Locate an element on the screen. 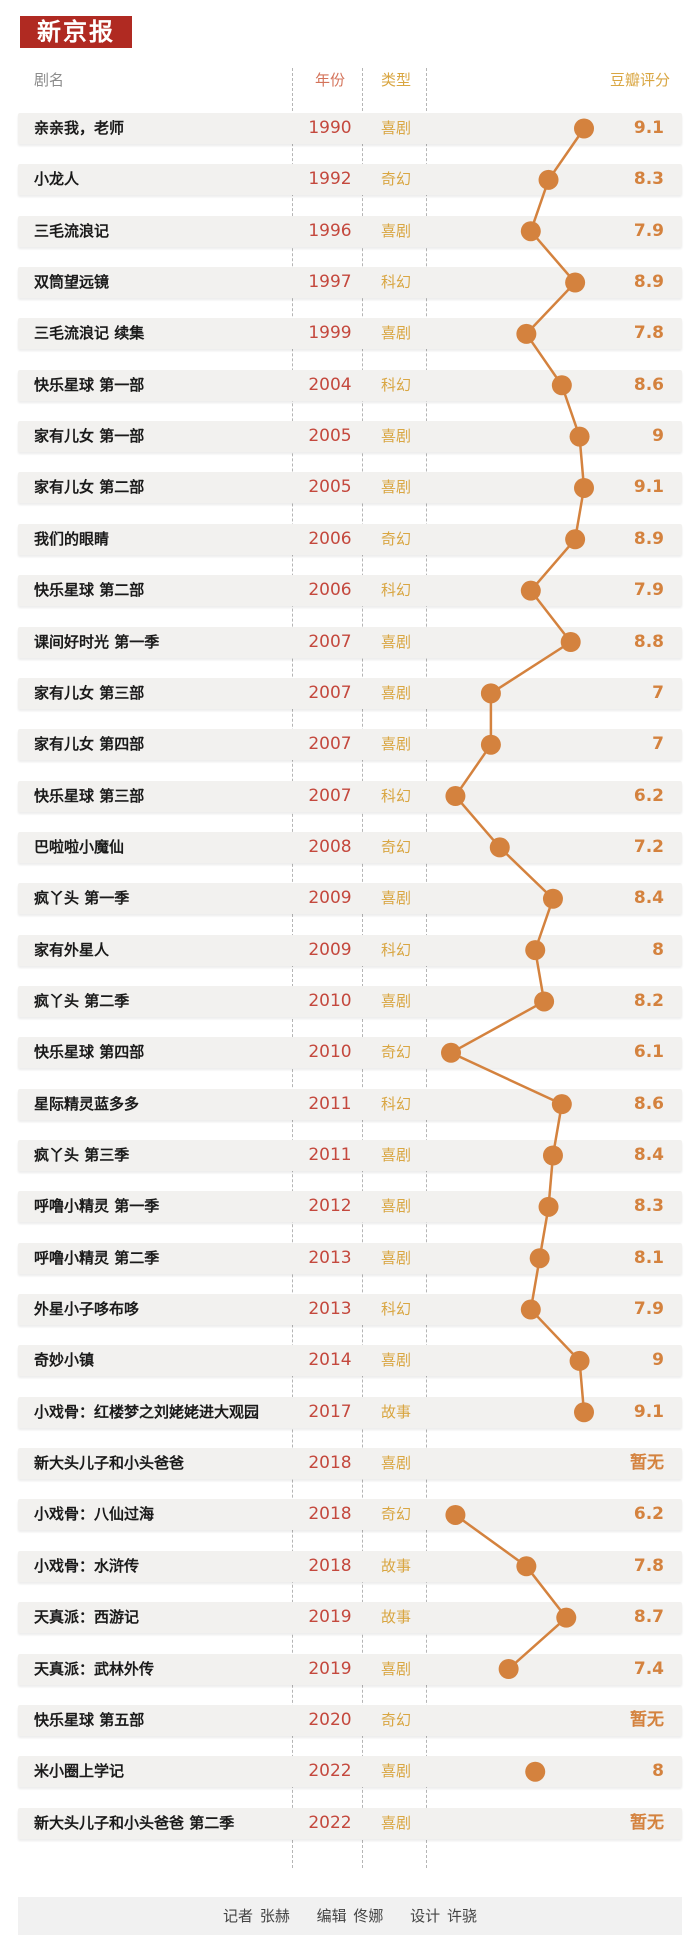 Image resolution: width=700 pixels, height=1957 pixels. show-genre: 奇幻 is located at coordinates (395, 179).